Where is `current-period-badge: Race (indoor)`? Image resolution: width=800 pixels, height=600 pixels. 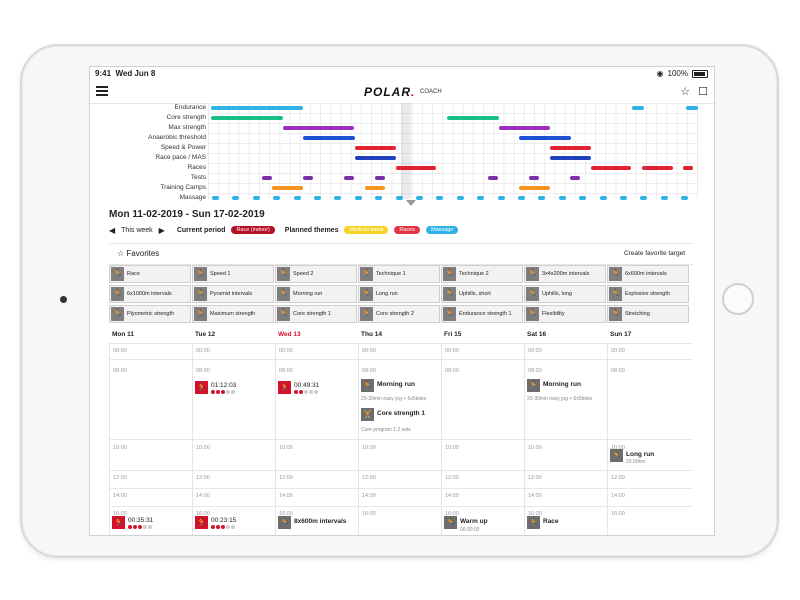
current-period-badge: Race (indoor) is located at coordinates (253, 230).